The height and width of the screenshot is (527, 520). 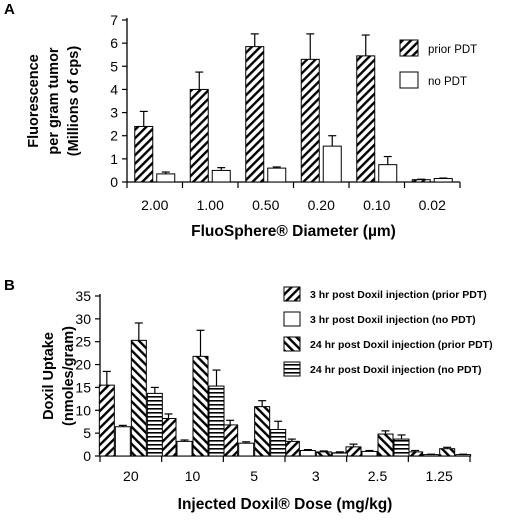 What do you see at coordinates (210, 205) in the screenshot?
I see `x-category-label: 1.00` at bounding box center [210, 205].